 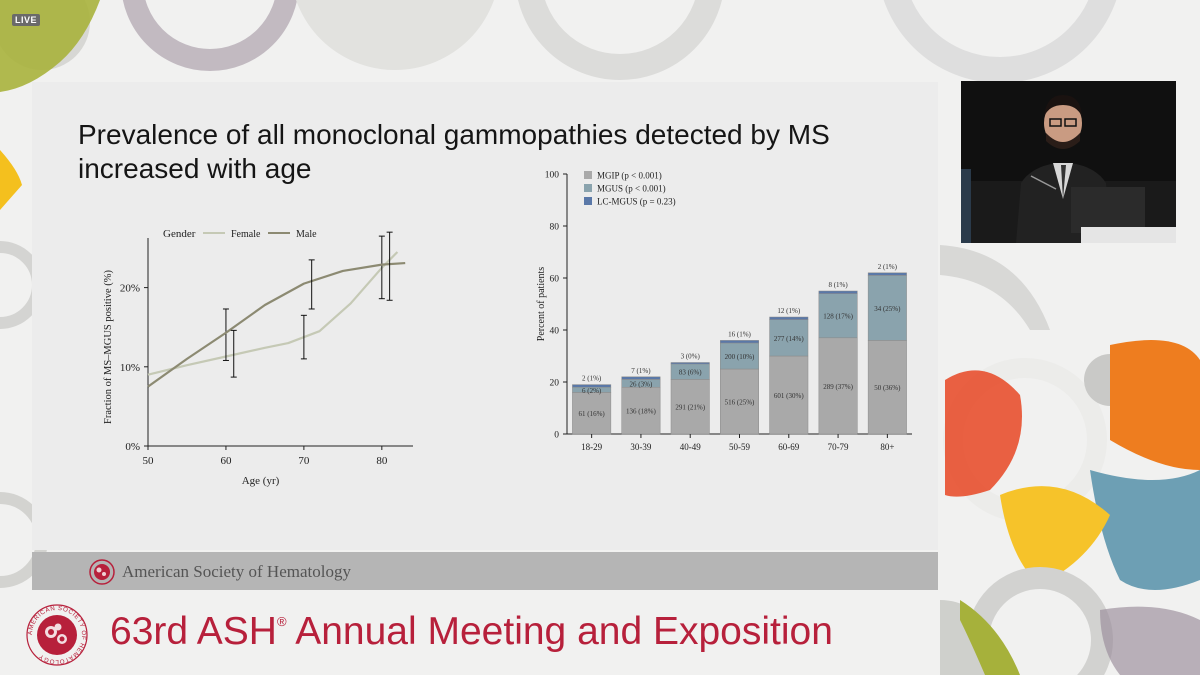 I want to click on bar-data-label: 8 (1%), so click(x=838, y=285).